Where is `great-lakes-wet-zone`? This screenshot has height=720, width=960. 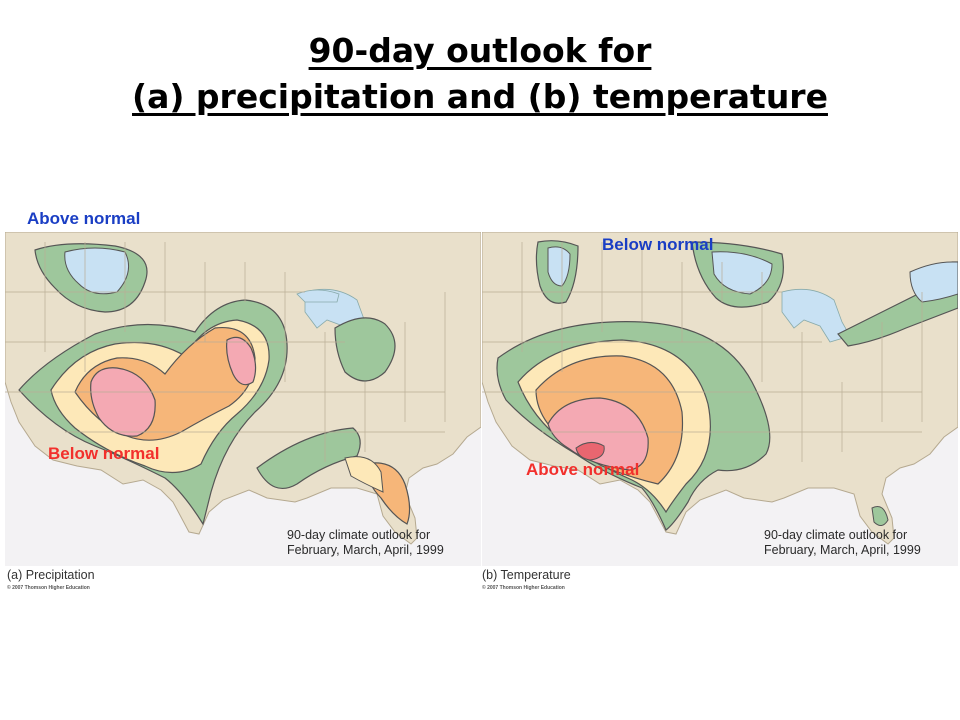 great-lakes-wet-zone is located at coordinates (365, 349).